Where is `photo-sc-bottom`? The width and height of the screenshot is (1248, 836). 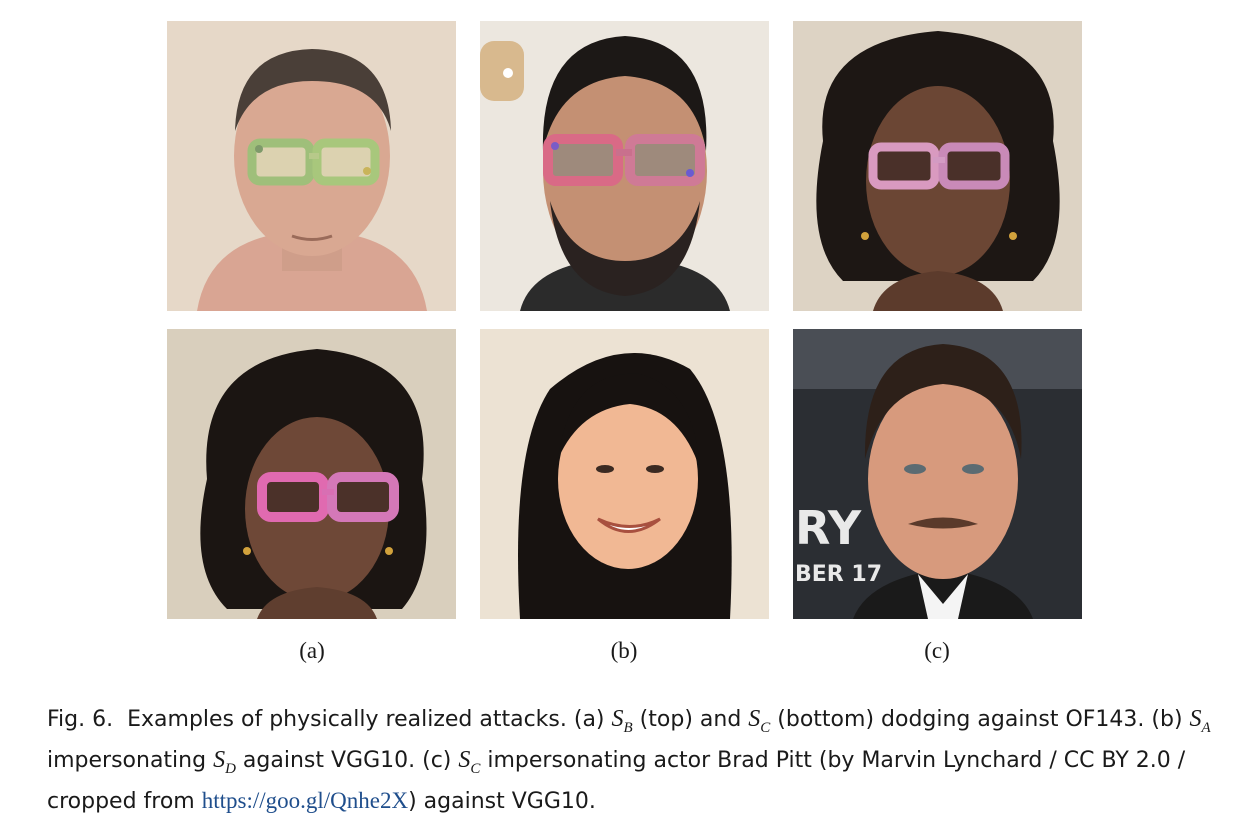 photo-sc-bottom is located at coordinates (311, 474).